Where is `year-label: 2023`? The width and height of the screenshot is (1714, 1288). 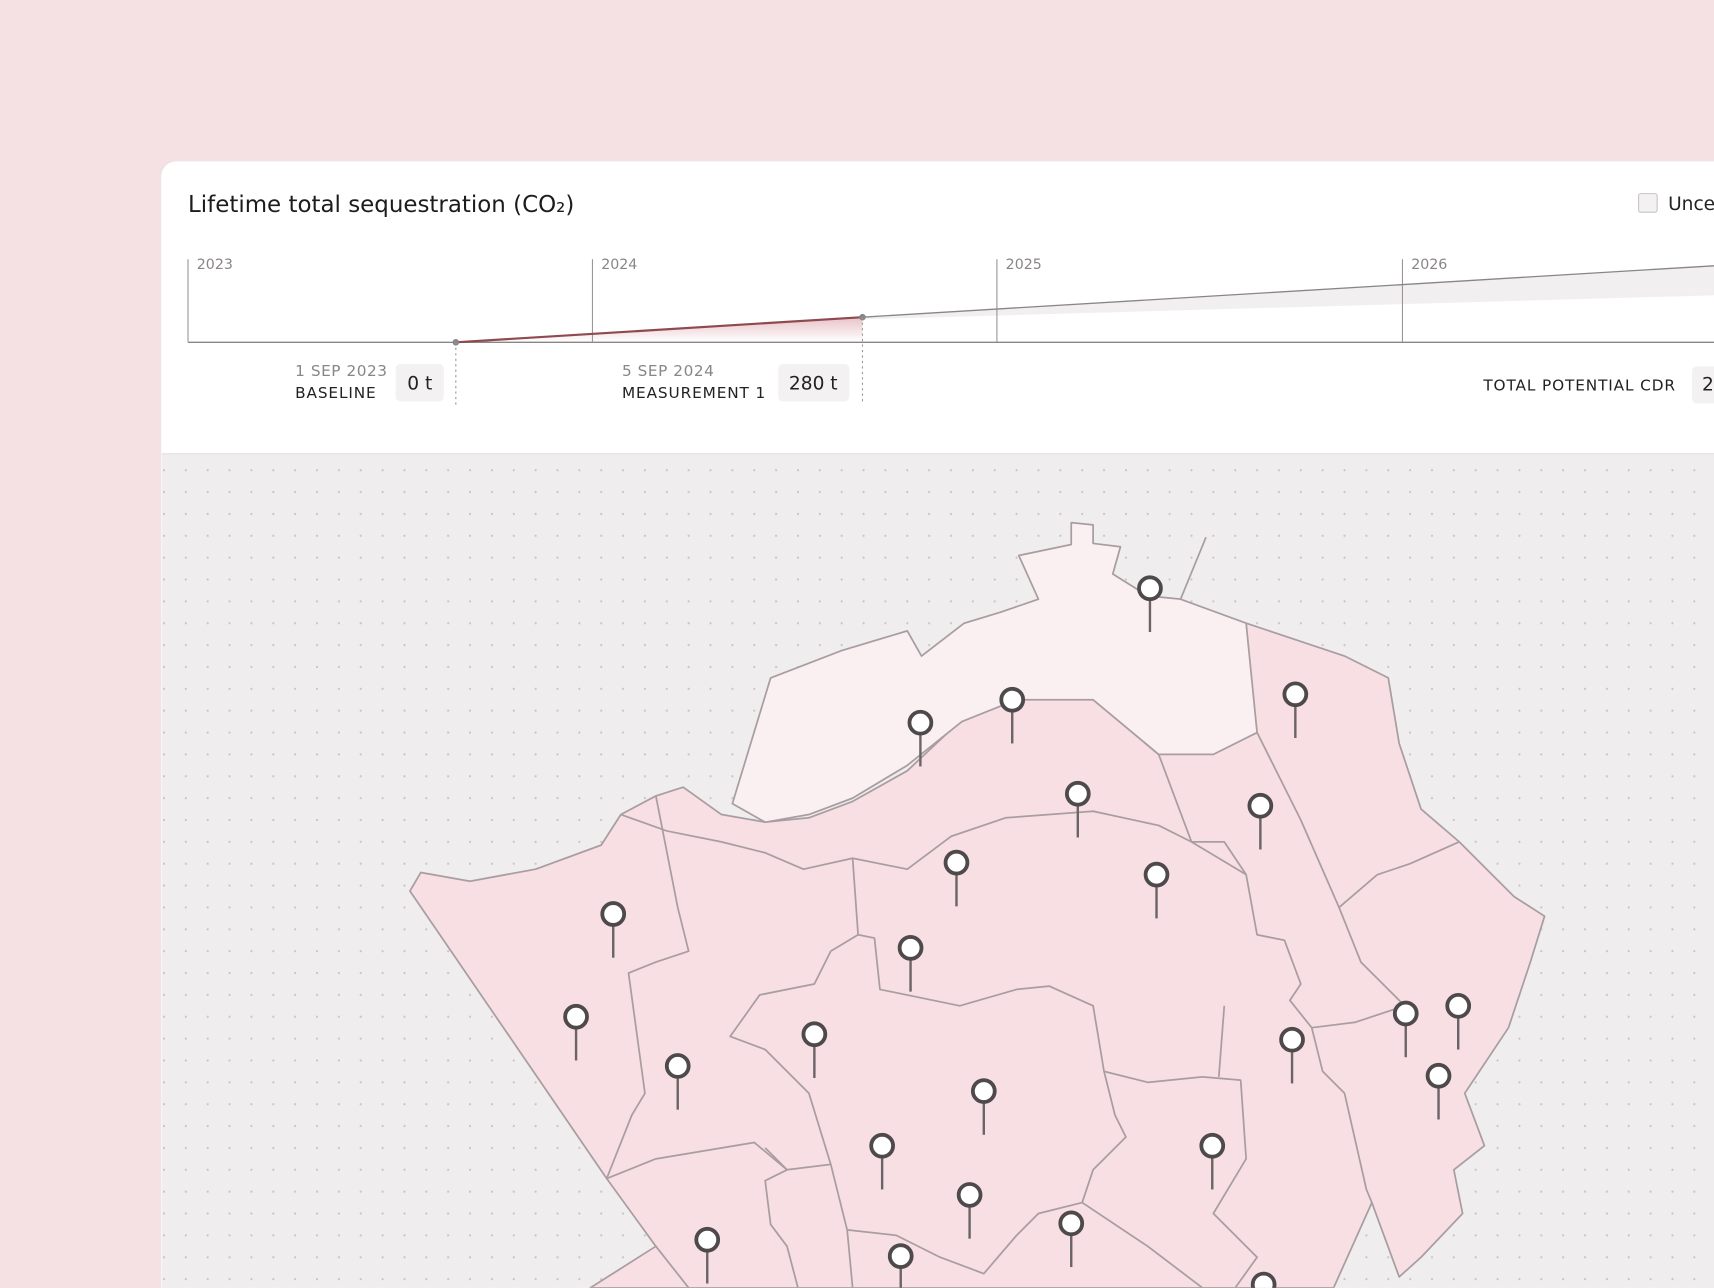 year-label: 2023 is located at coordinates (215, 265).